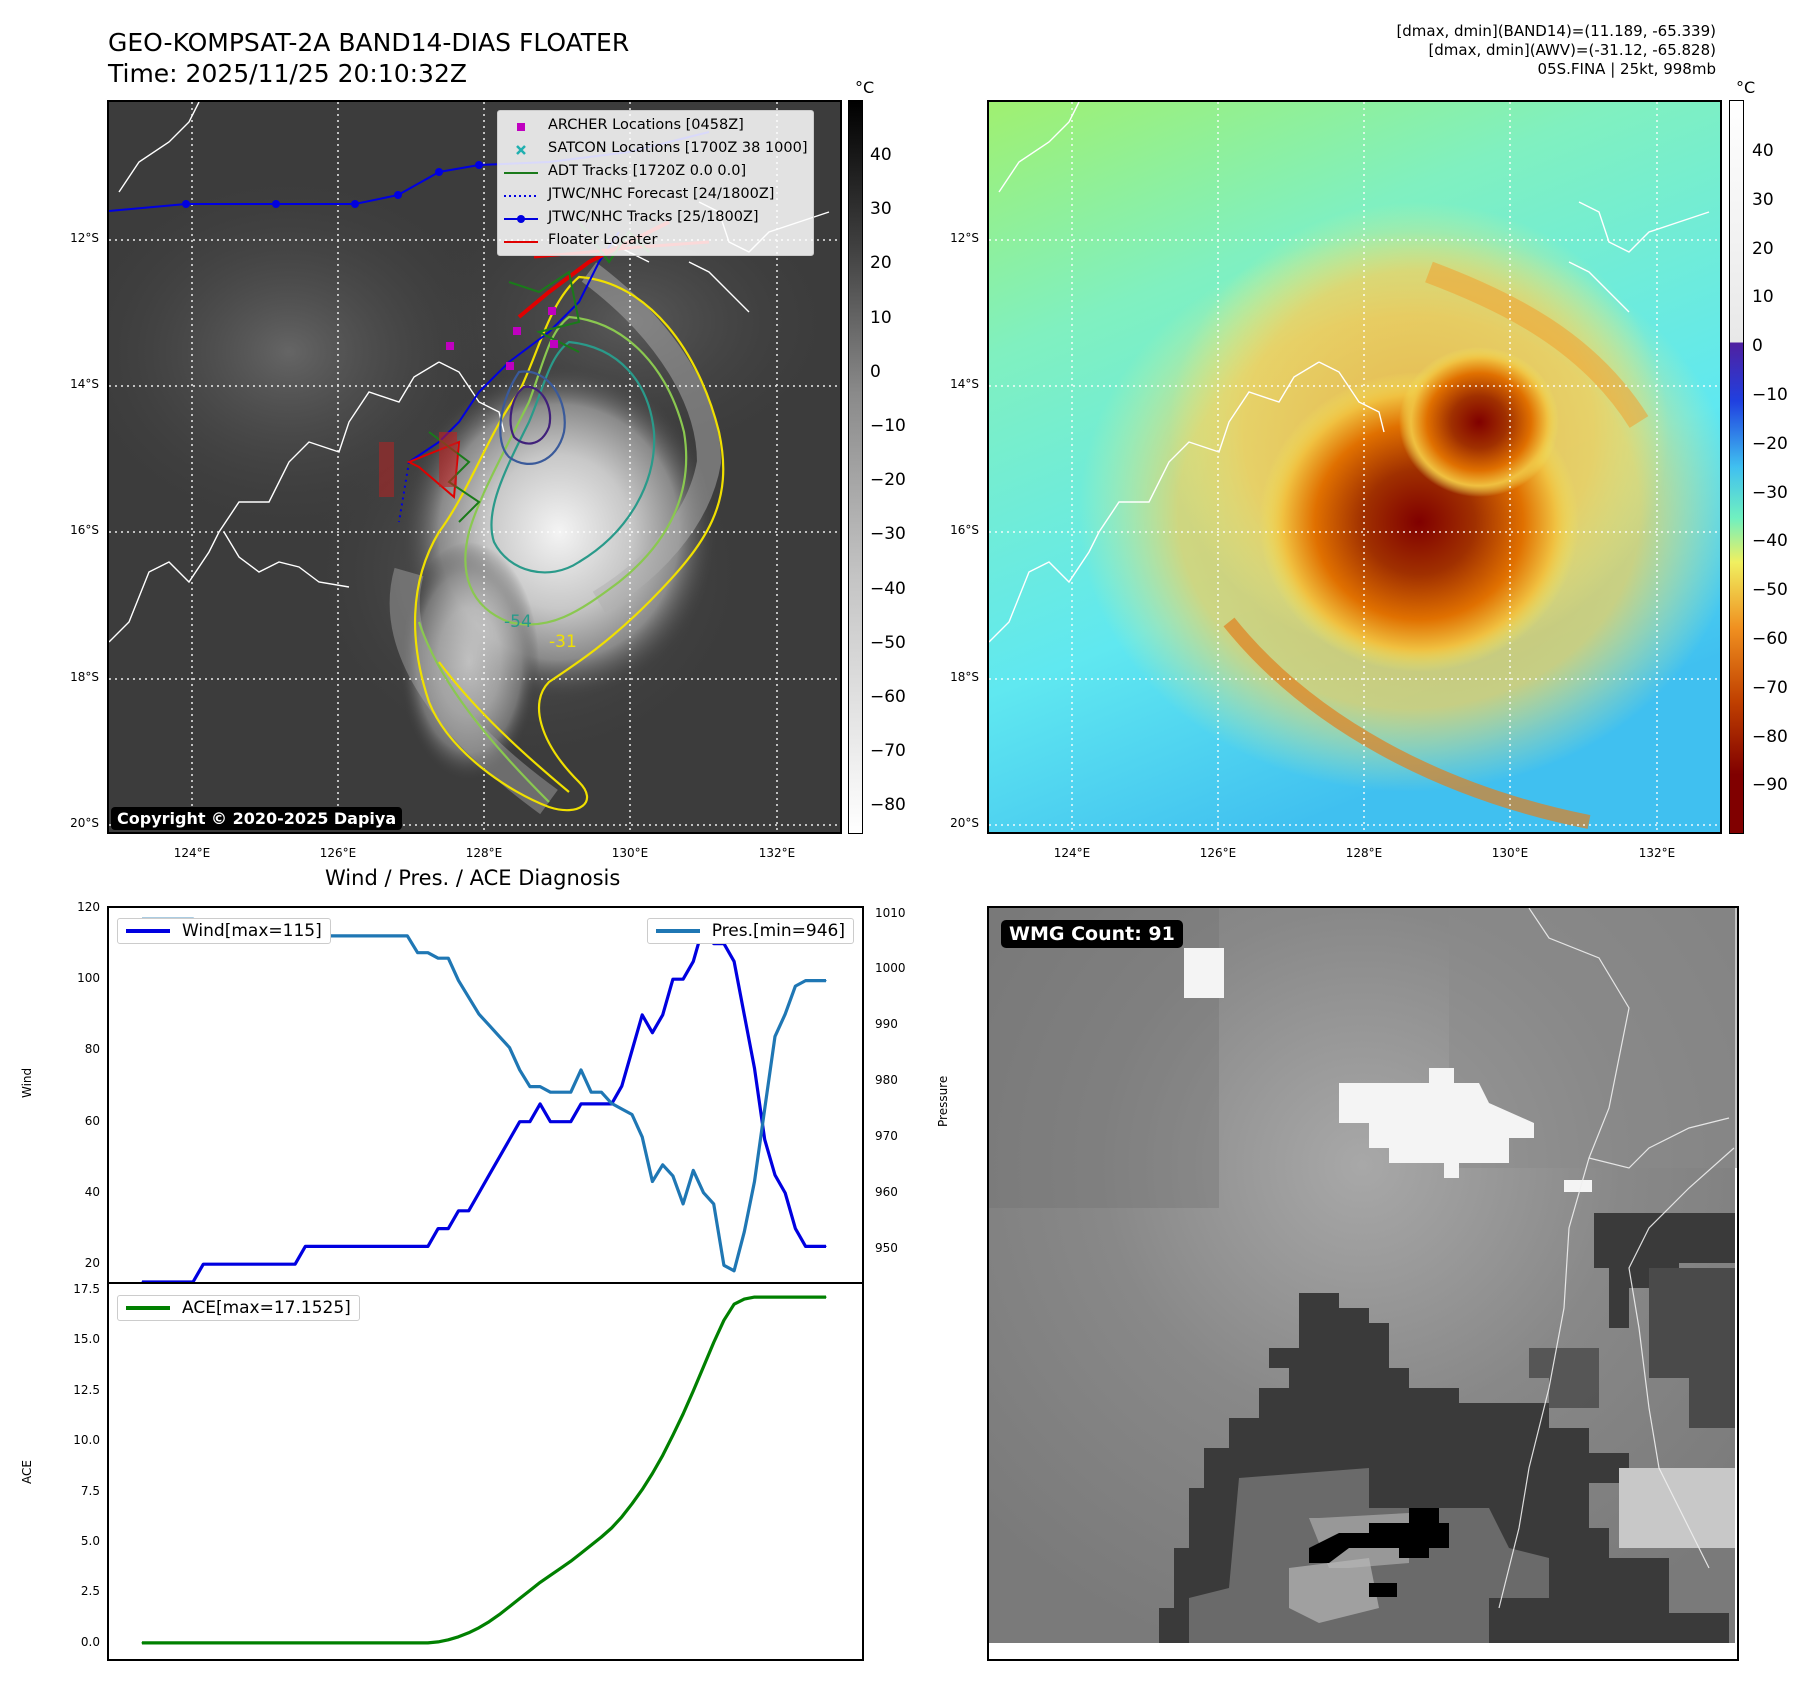 This screenshot has height=1690, width=1801. What do you see at coordinates (655, 125) in the screenshot?
I see `legend-item: ARCHER Locations [0458Z]` at bounding box center [655, 125].